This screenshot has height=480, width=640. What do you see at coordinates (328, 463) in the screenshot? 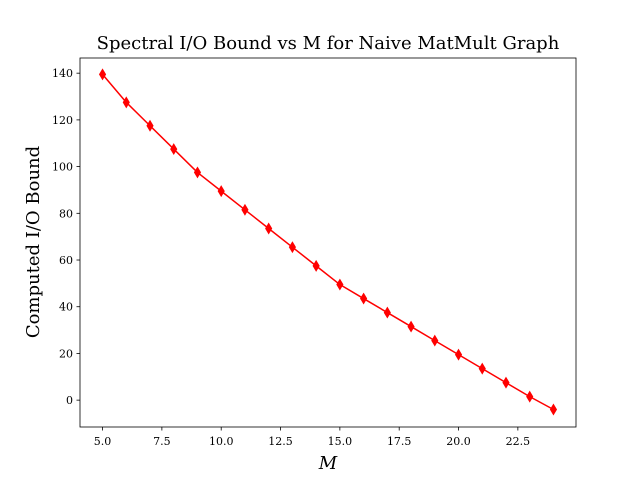
I see `x-axis-label: M` at bounding box center [328, 463].